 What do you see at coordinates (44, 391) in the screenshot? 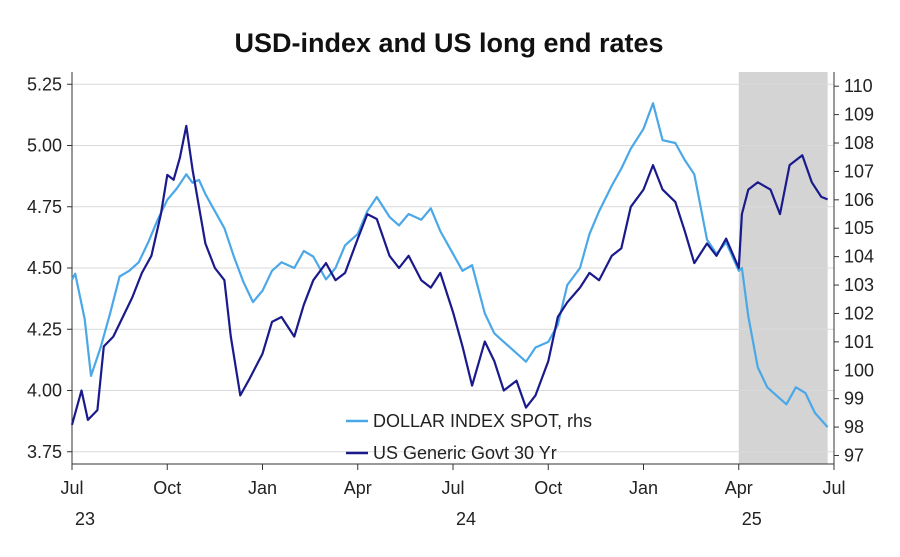
I see `left-tick-label: 4.00` at bounding box center [44, 391].